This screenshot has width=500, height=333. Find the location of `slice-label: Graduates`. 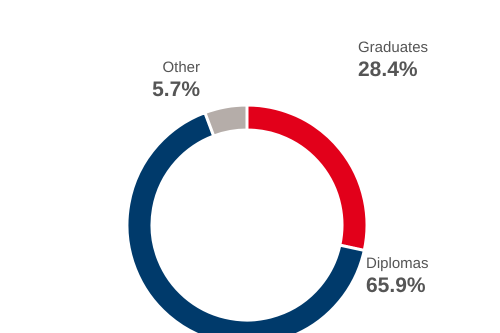

slice-label: Graduates is located at coordinates (393, 47).